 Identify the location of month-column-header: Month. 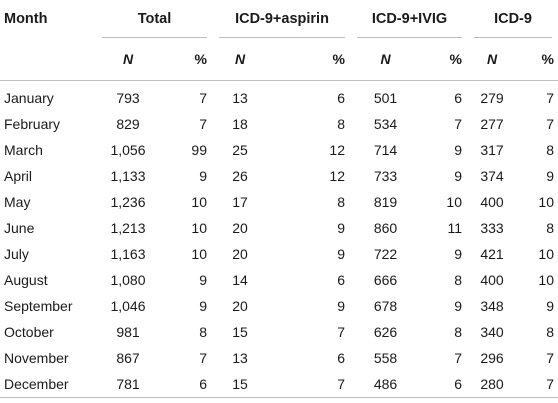
(26, 19).